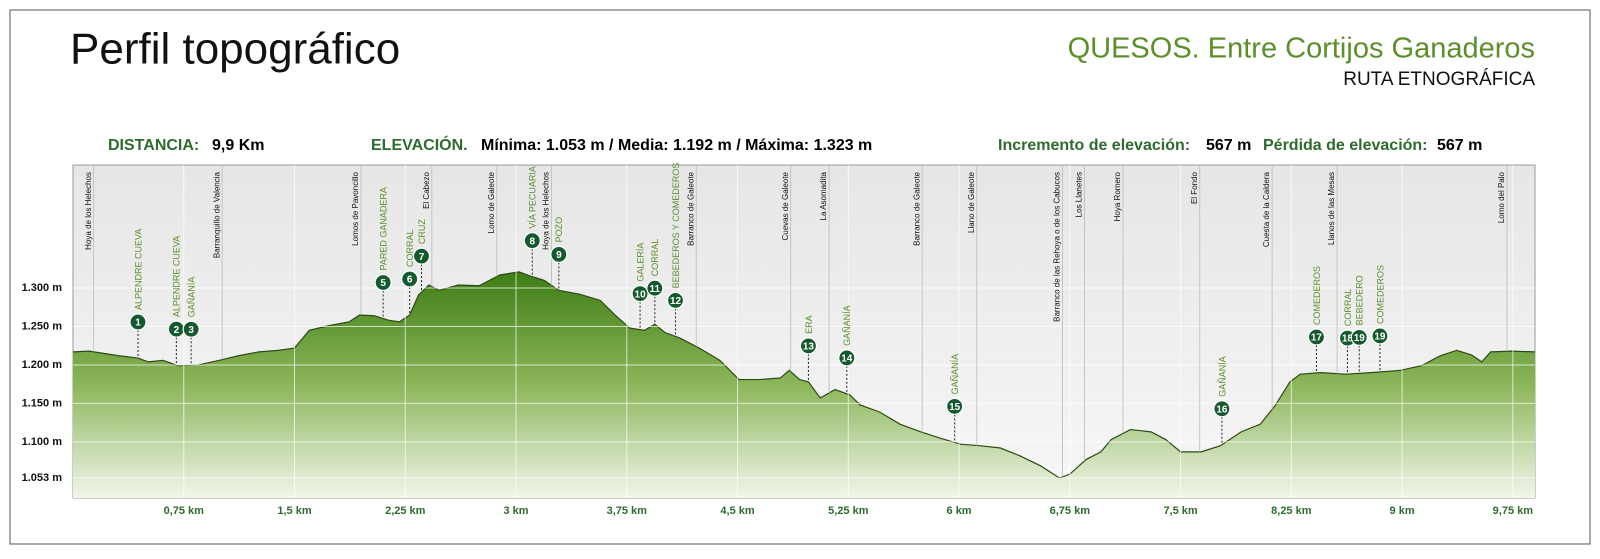  I want to click on waypoint-number: 14, so click(847, 359).